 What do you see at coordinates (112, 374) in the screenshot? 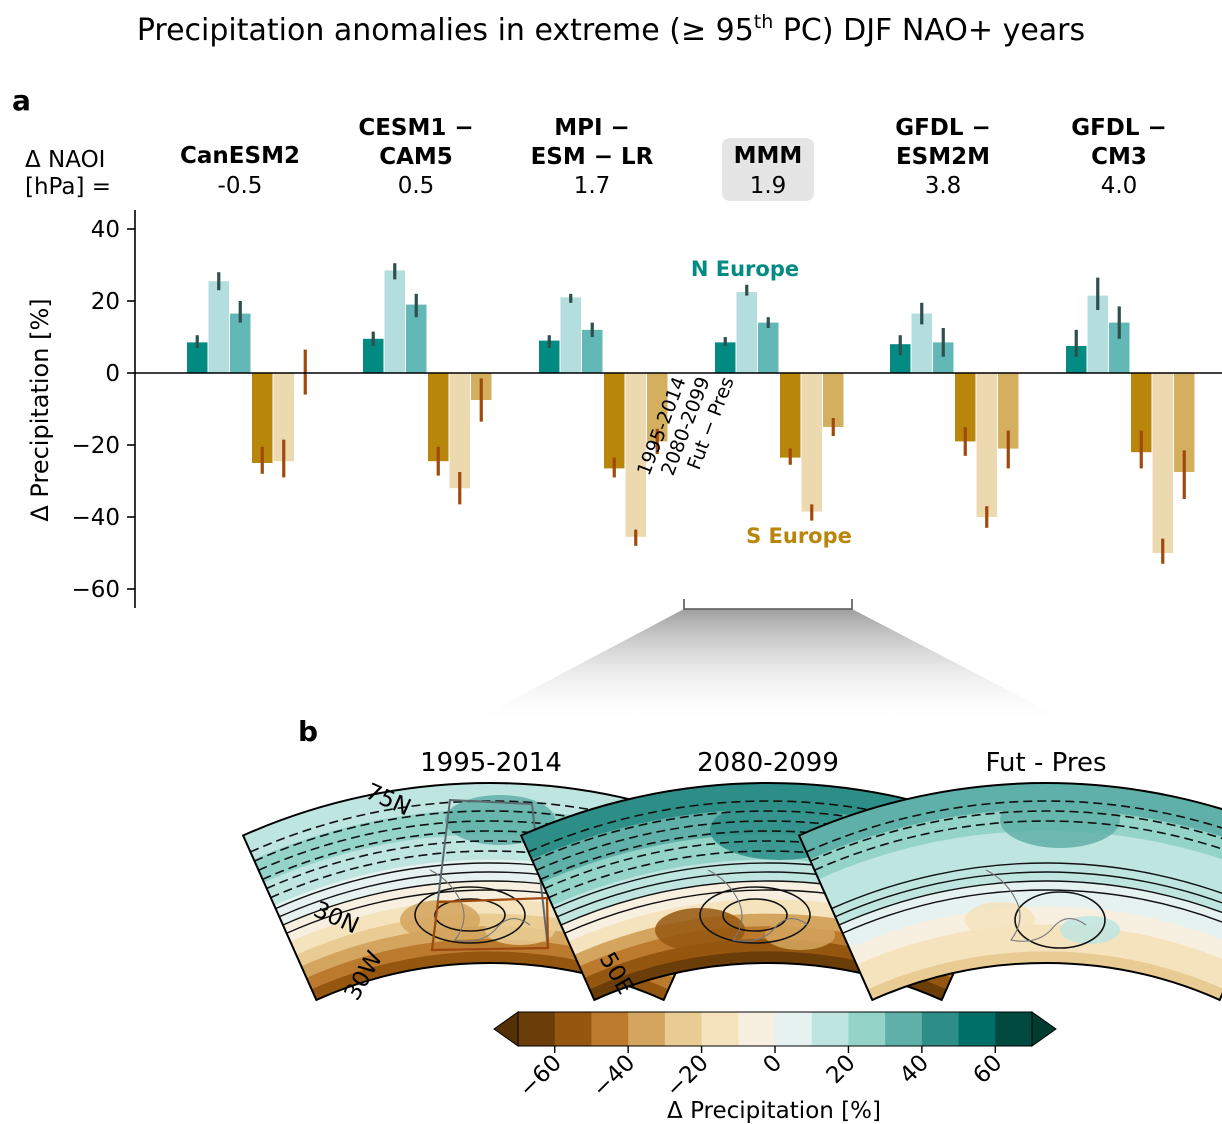
I see `y-tick-label: 0` at bounding box center [112, 374].